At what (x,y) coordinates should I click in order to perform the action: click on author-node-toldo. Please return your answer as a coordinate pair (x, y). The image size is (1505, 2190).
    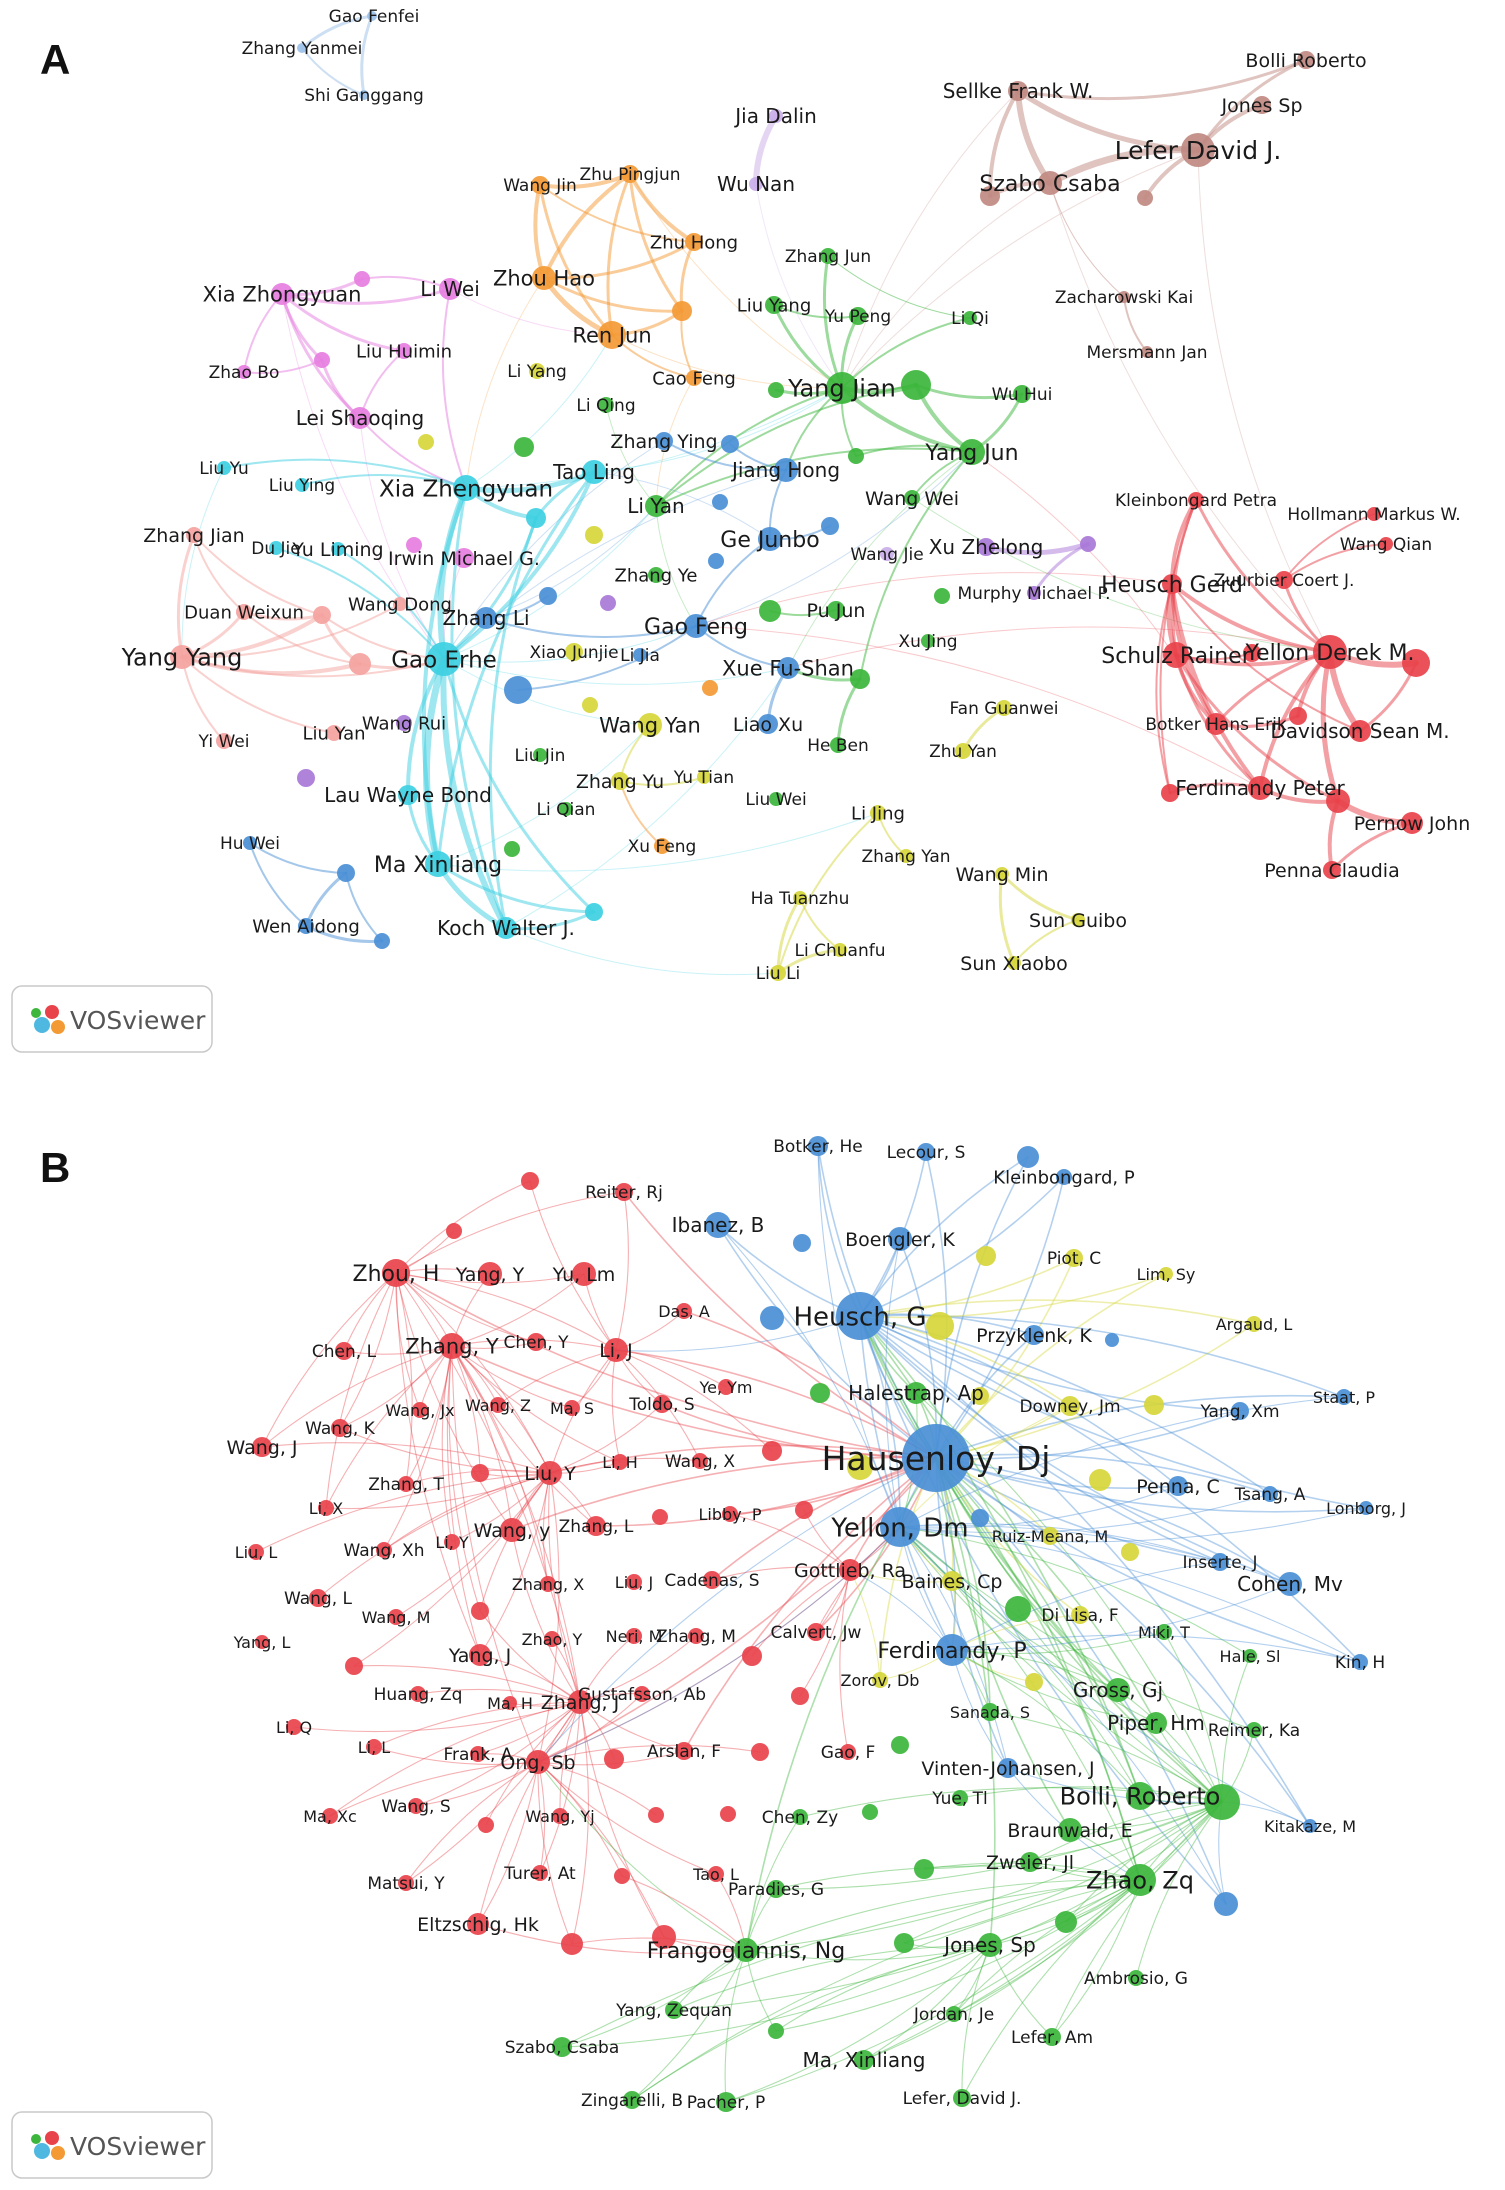
    Looking at the image, I should click on (662, 1404).